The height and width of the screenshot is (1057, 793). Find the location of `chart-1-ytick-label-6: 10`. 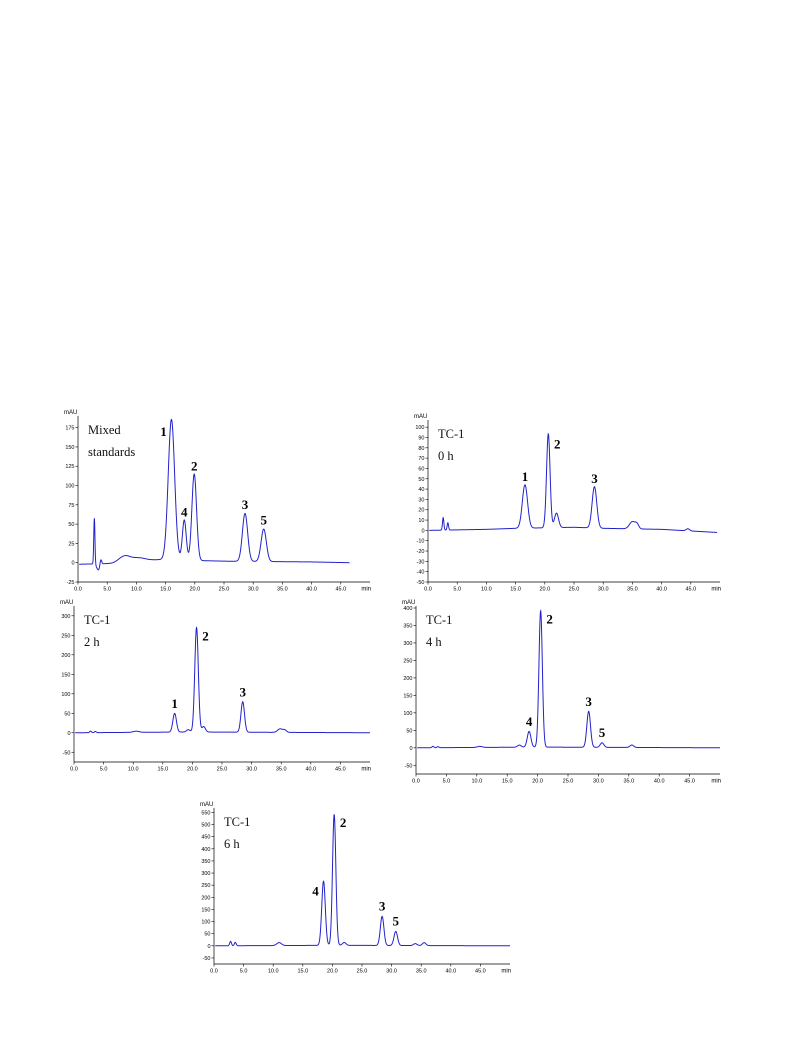

chart-1-ytick-label-6: 10 is located at coordinates (421, 521).